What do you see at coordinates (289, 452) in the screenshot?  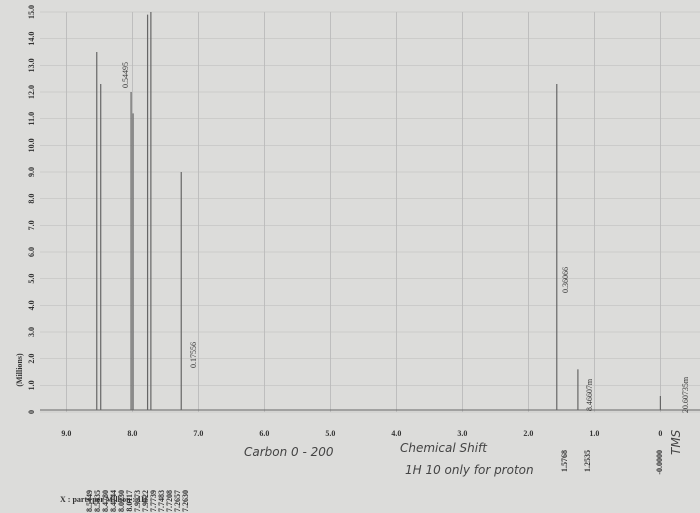 I see `handwritten-note: Carbon 0 - 200` at bounding box center [289, 452].